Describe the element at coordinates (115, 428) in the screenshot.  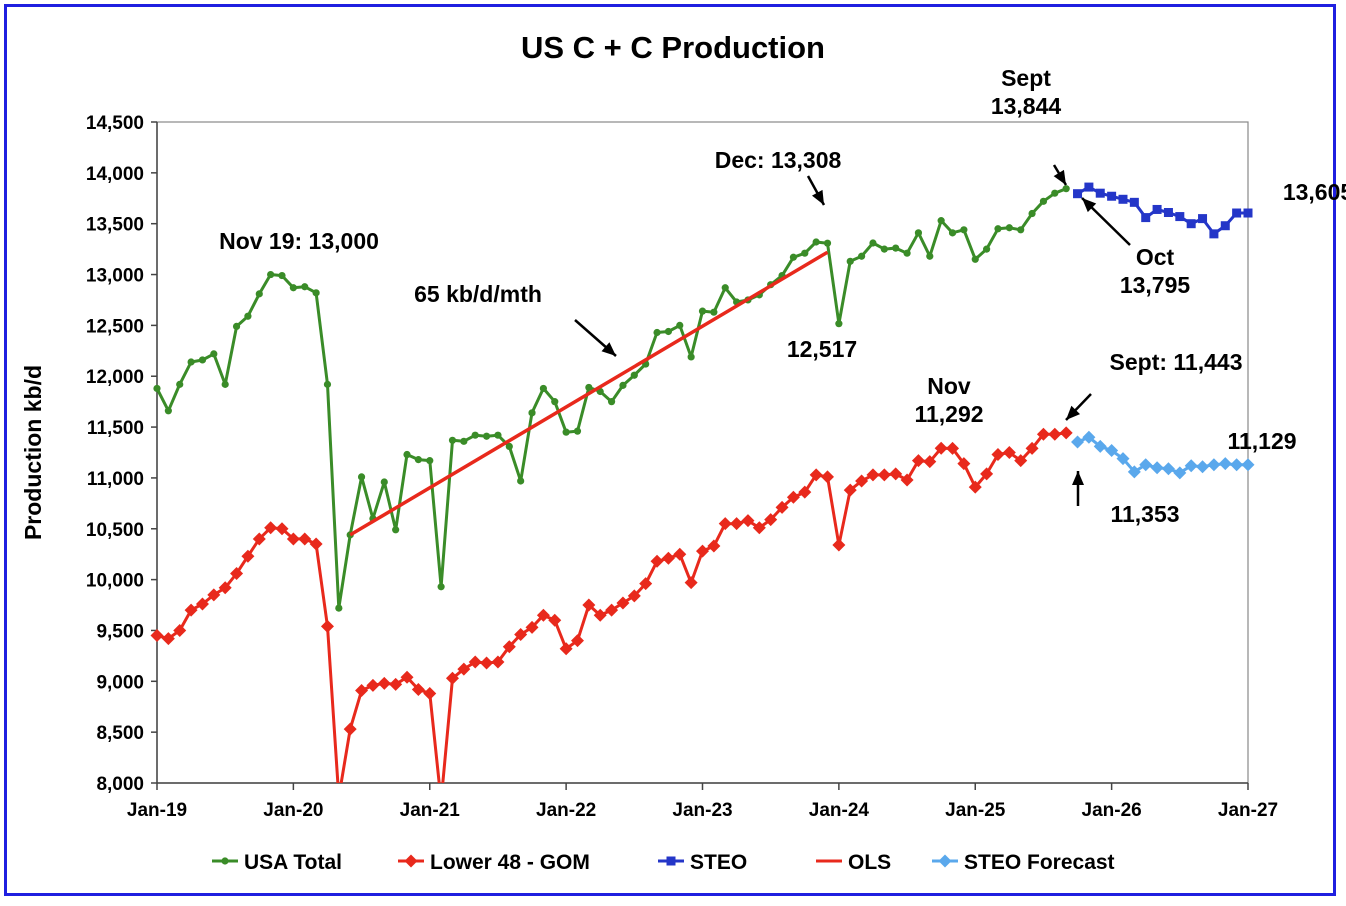
I see `y-tick-label: 11,500` at that location.